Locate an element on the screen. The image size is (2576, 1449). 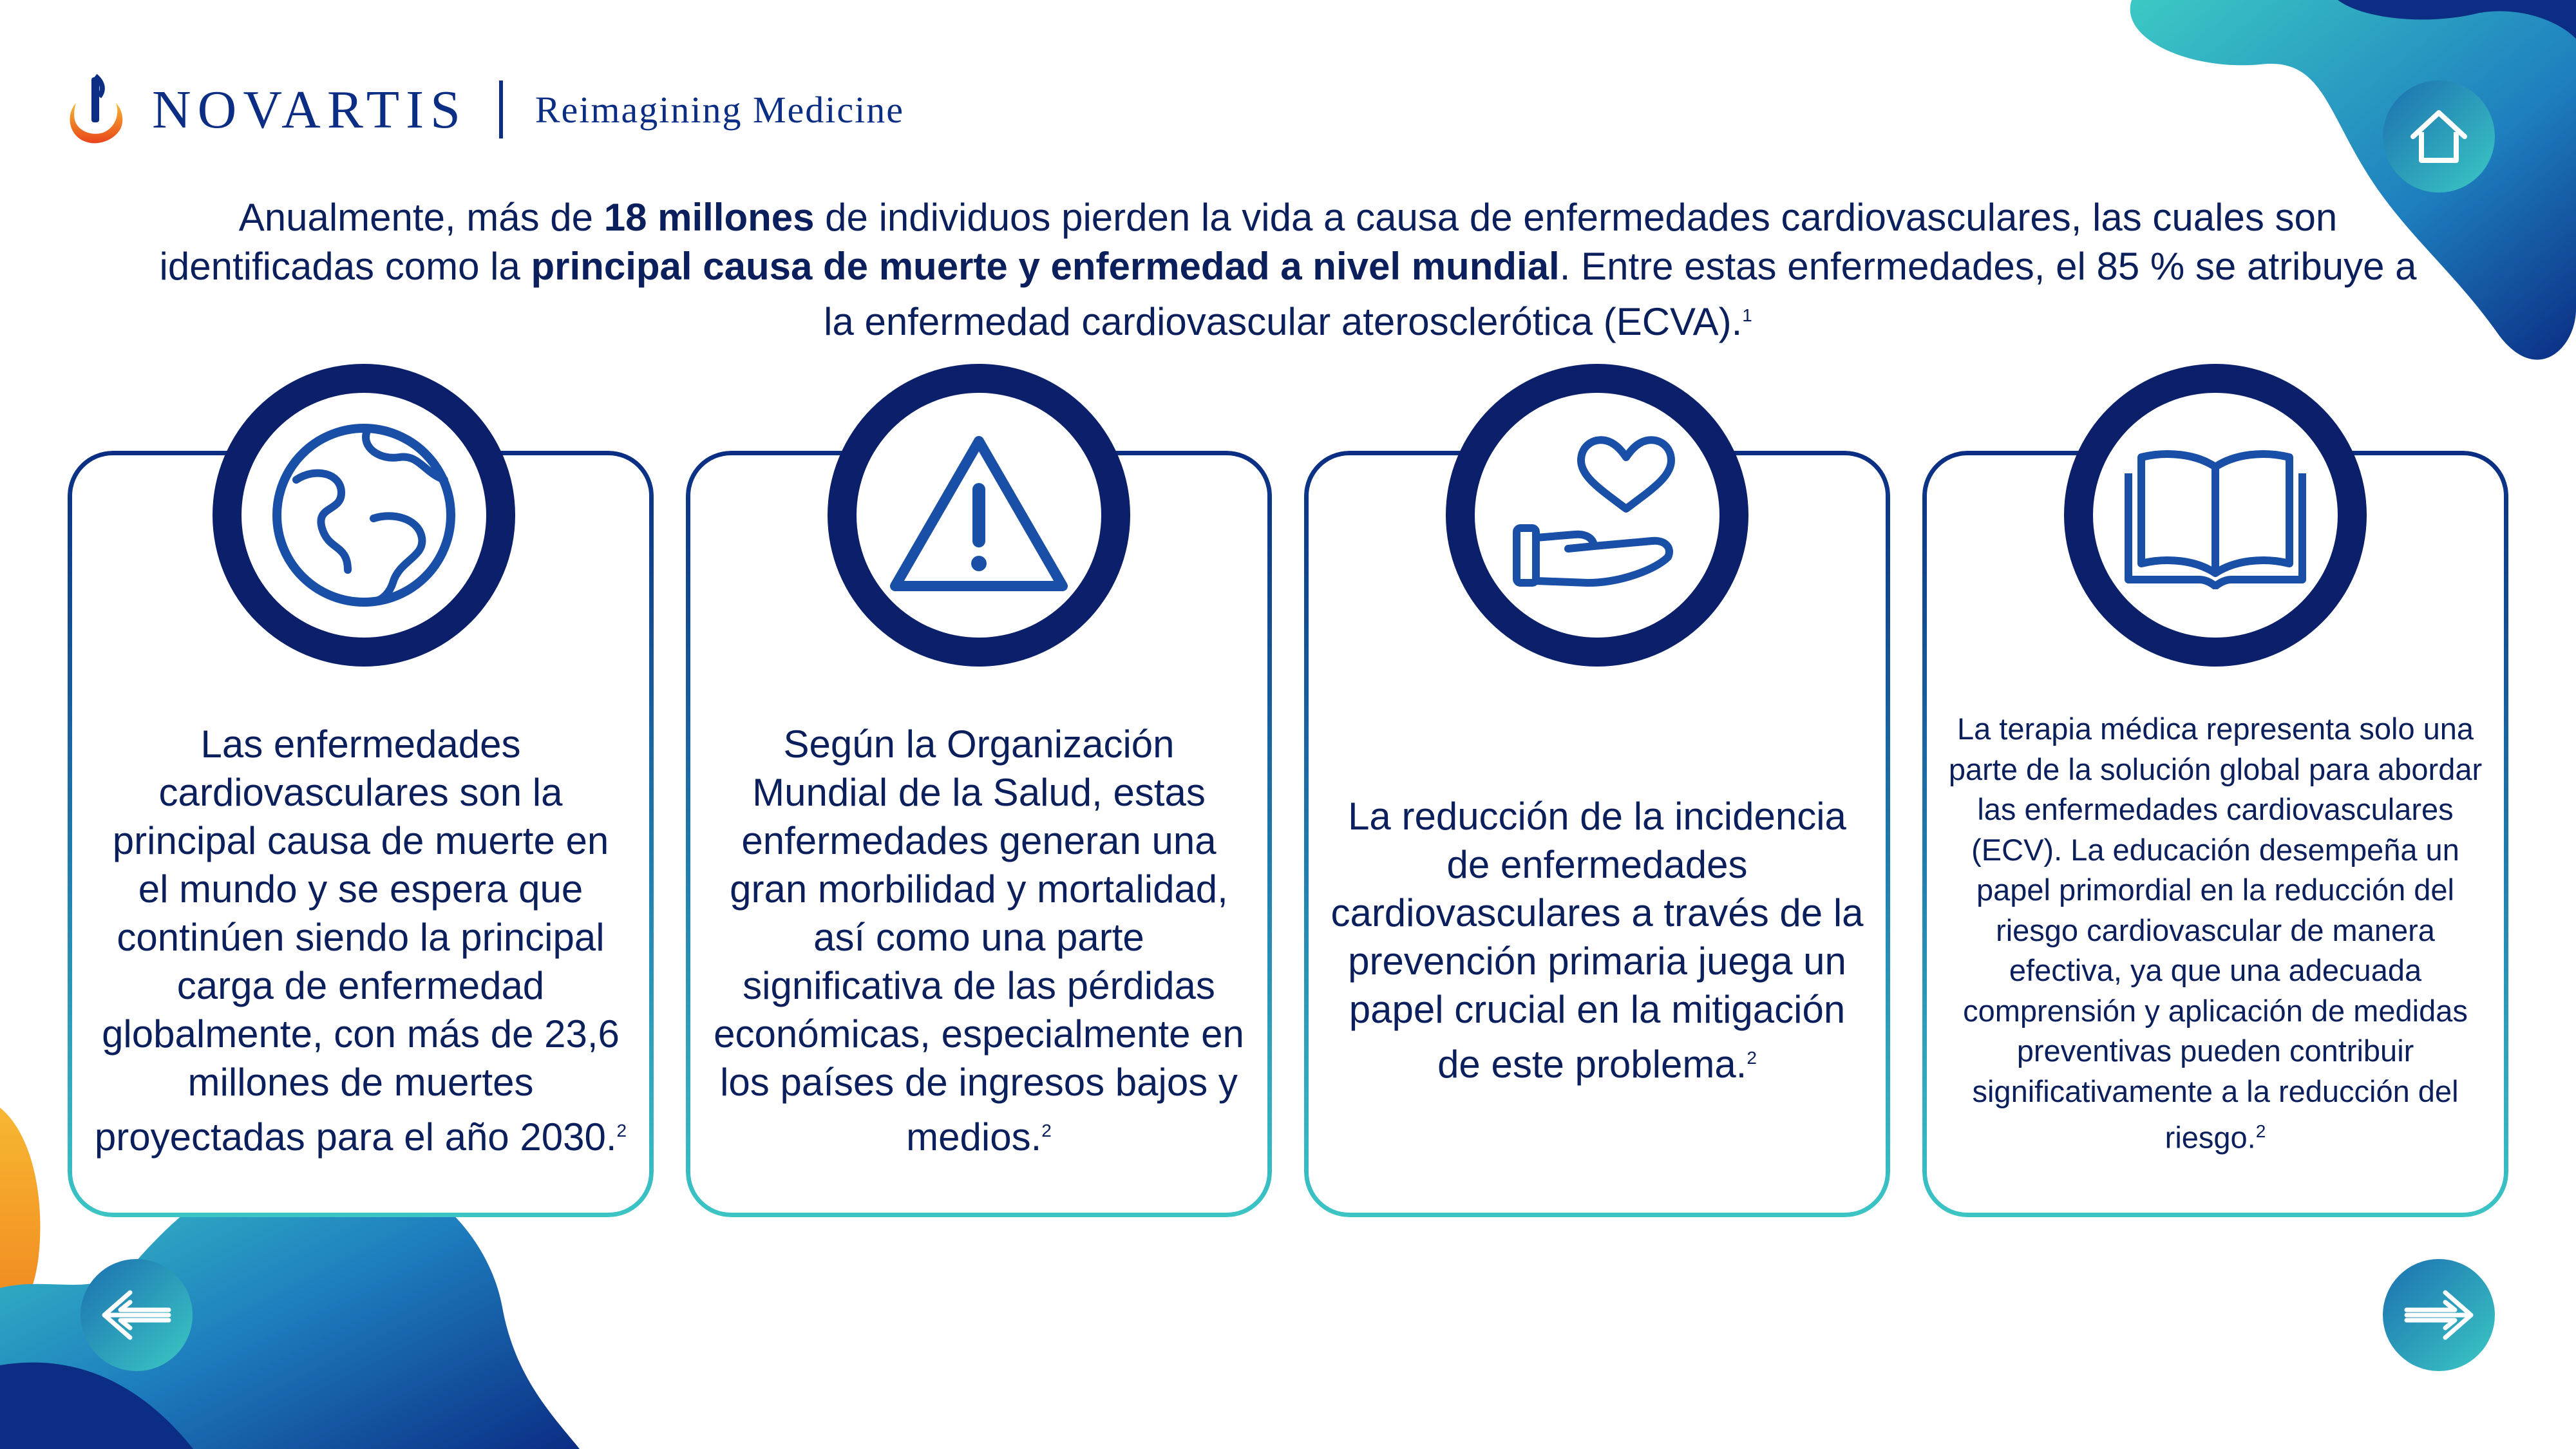
intro-reference: 1 is located at coordinates (1747, 315).